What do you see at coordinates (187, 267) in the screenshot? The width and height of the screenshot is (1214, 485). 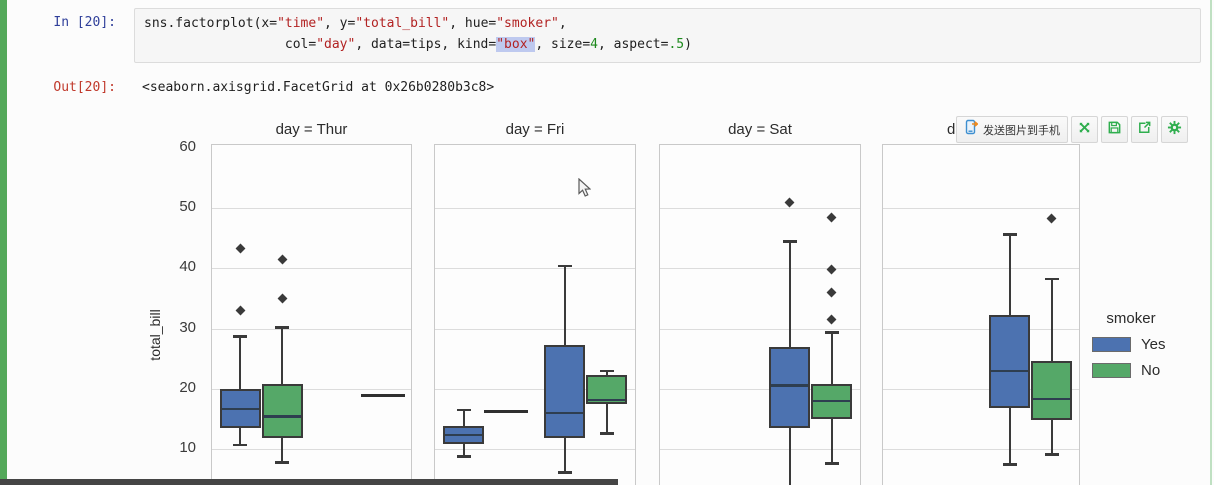 I see `y-tick-label: 40` at bounding box center [187, 267].